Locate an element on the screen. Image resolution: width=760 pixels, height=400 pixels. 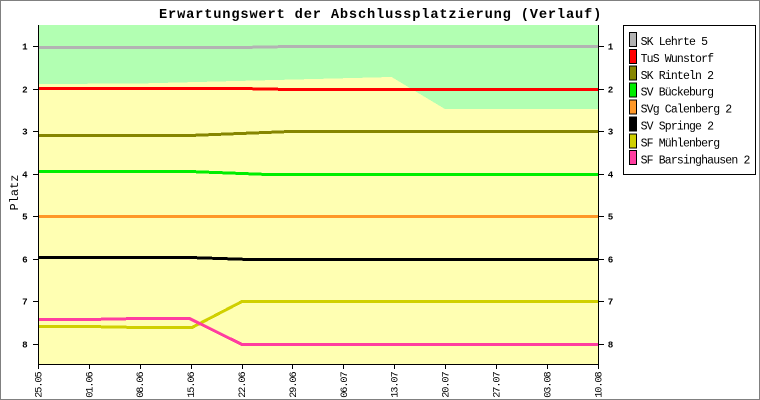
svg-text: SVg Calenberg 2 is located at coordinates (687, 110).